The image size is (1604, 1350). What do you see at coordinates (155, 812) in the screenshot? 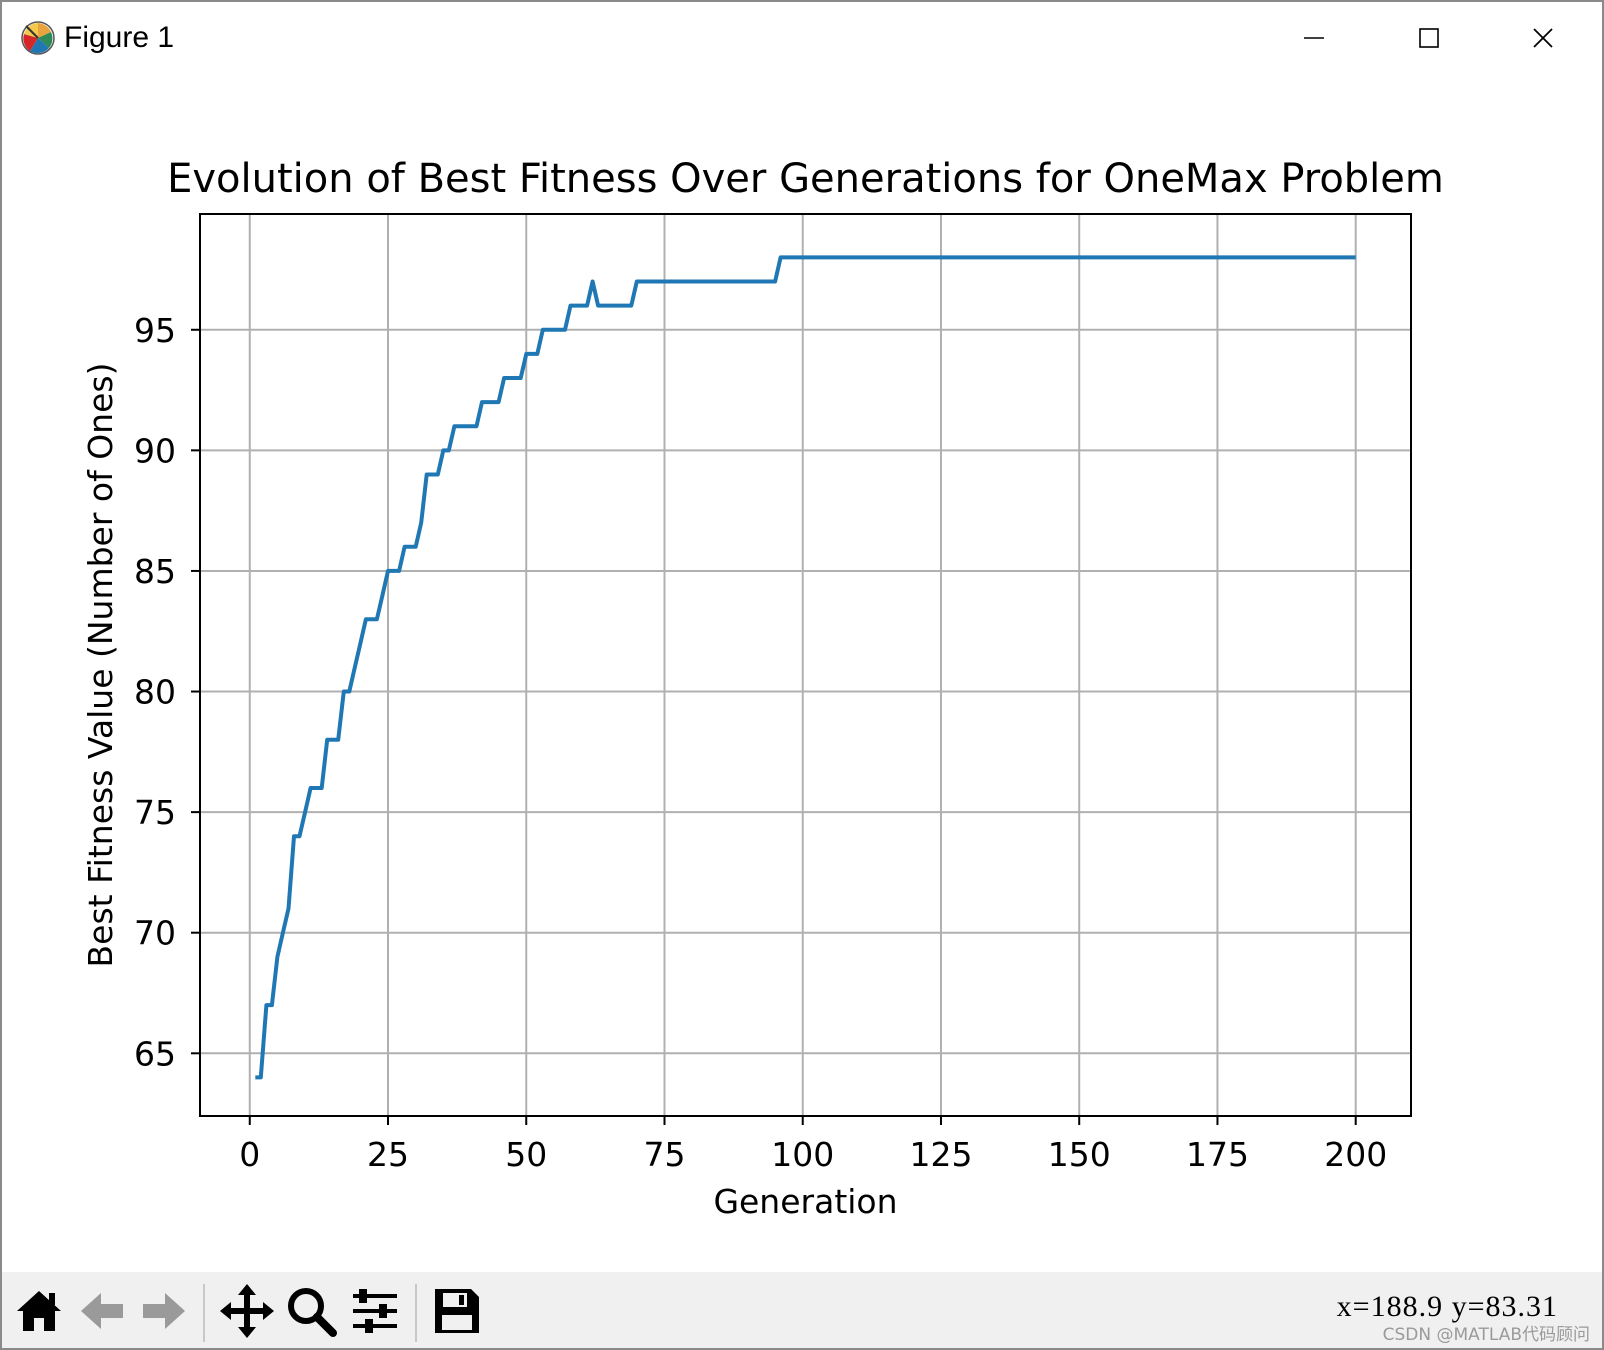
I see `y-tick-label: 75` at bounding box center [155, 812].